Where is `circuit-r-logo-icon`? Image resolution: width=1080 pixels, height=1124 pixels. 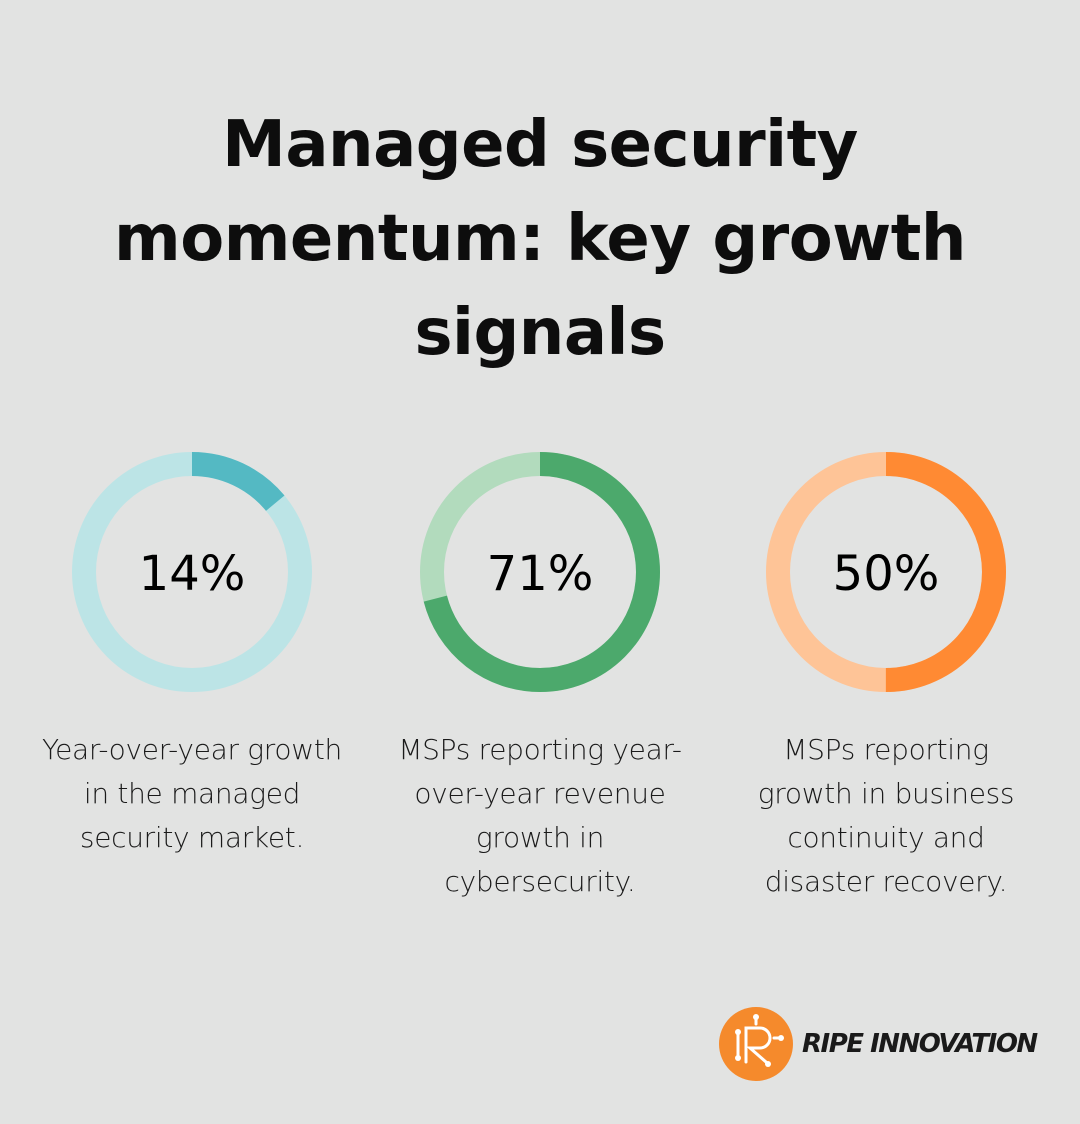
circuit-r-logo-icon is located at coordinates (756, 1044).